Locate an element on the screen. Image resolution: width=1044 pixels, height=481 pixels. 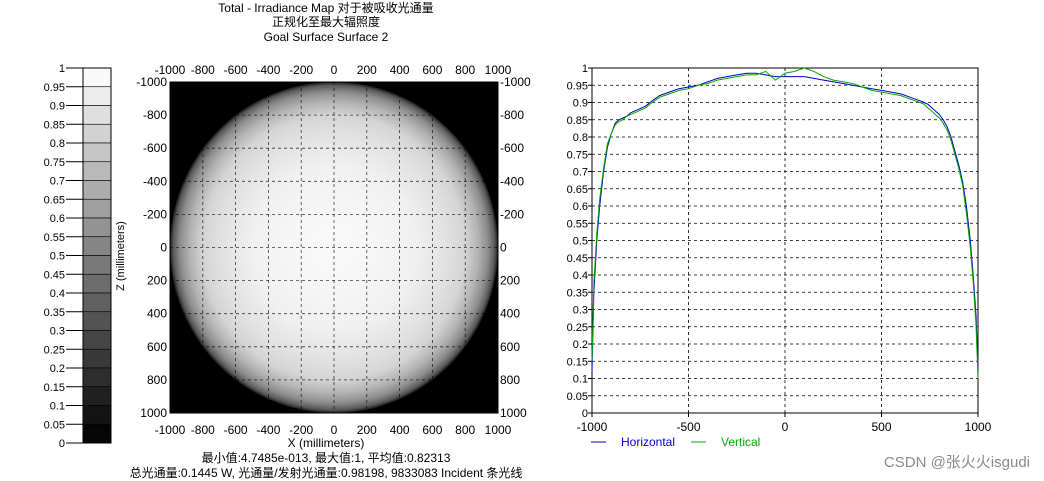
map-ytick-left: -1000 is located at coordinates (151, 82).